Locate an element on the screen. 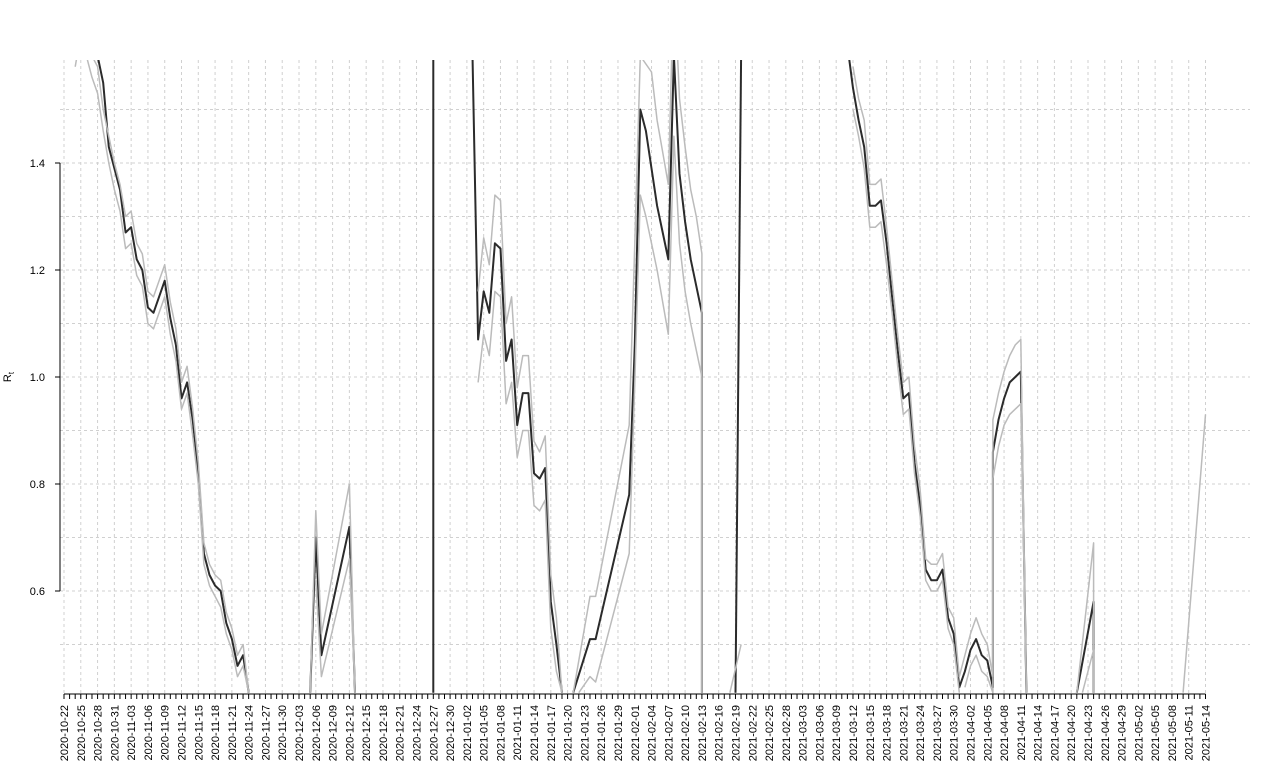 The width and height of the screenshot is (1280, 768). x-tick-label: 2020-11-09 is located at coordinates (166, 732).